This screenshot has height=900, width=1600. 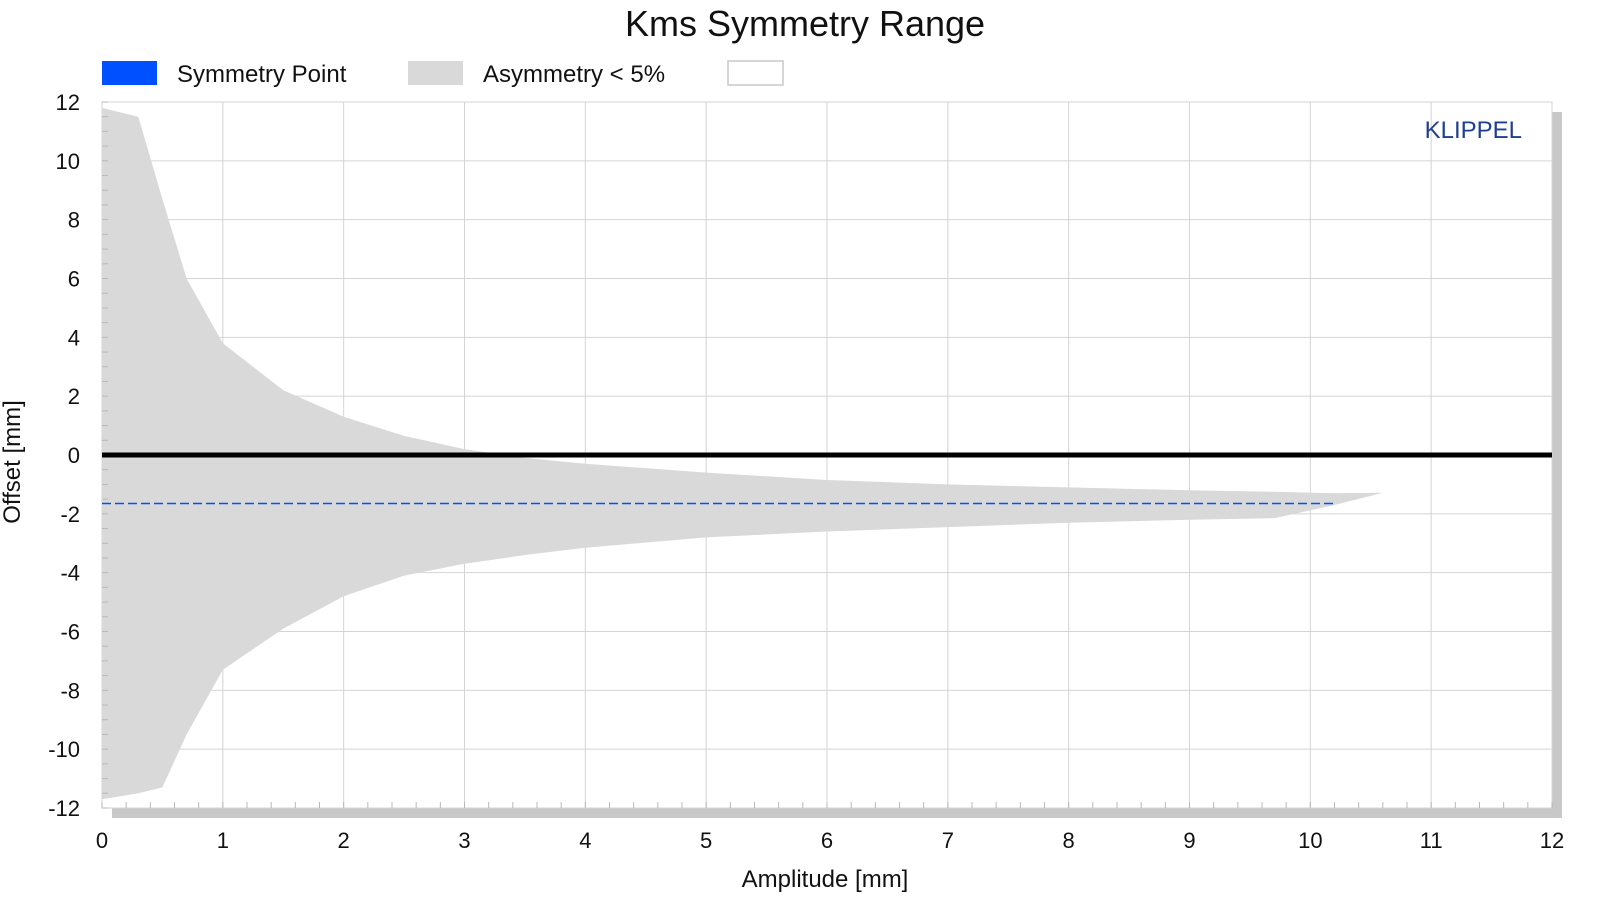 What do you see at coordinates (1310, 840) in the screenshot?
I see `x-tick-label: 10` at bounding box center [1310, 840].